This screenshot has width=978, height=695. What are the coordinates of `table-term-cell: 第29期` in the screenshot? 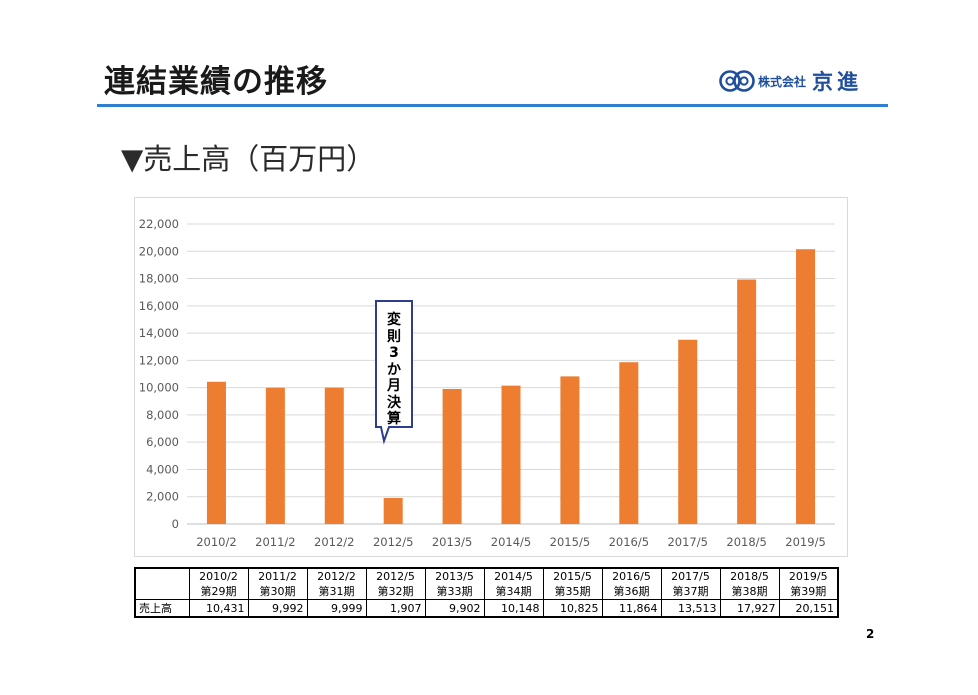 It's located at (218, 592).